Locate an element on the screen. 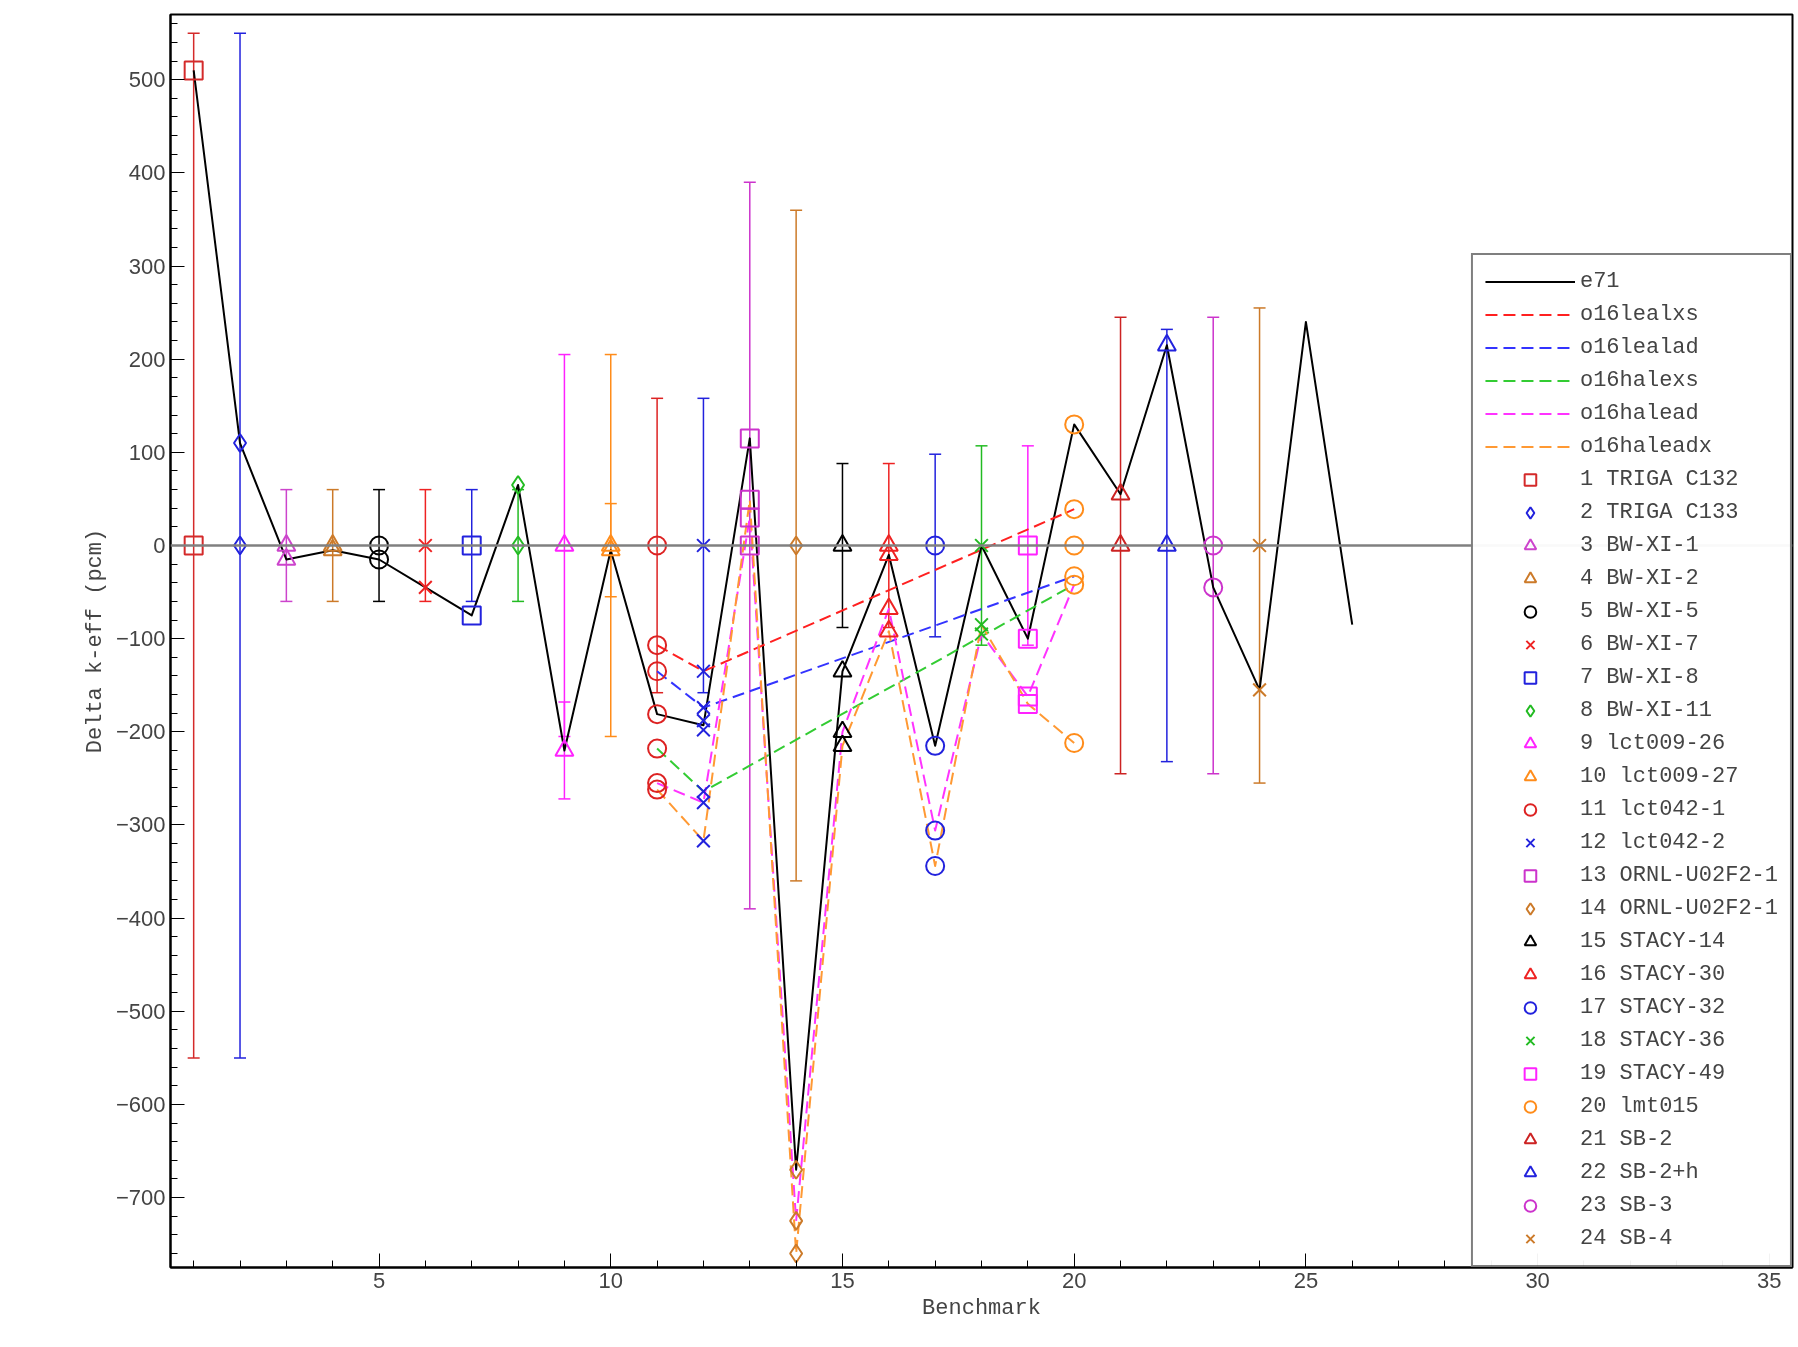 The height and width of the screenshot is (1347, 1798). legend-label: 19 STACY-49 is located at coordinates (1652, 1074).